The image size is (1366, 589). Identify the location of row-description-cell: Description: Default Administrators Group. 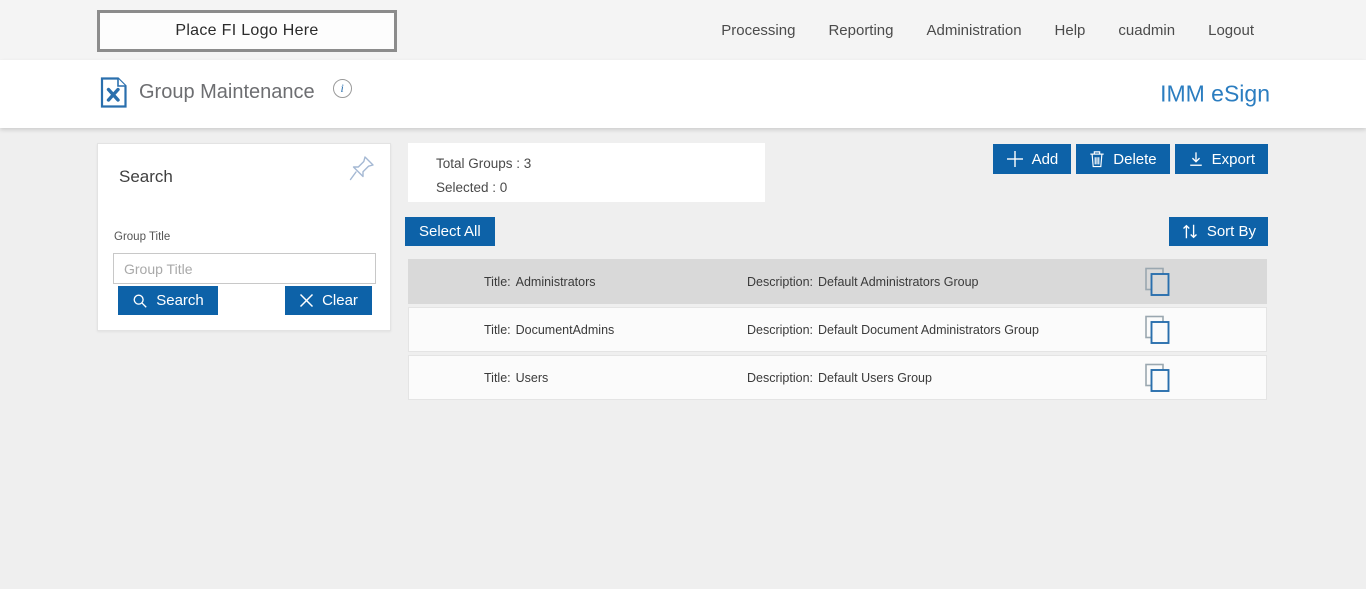
(863, 282).